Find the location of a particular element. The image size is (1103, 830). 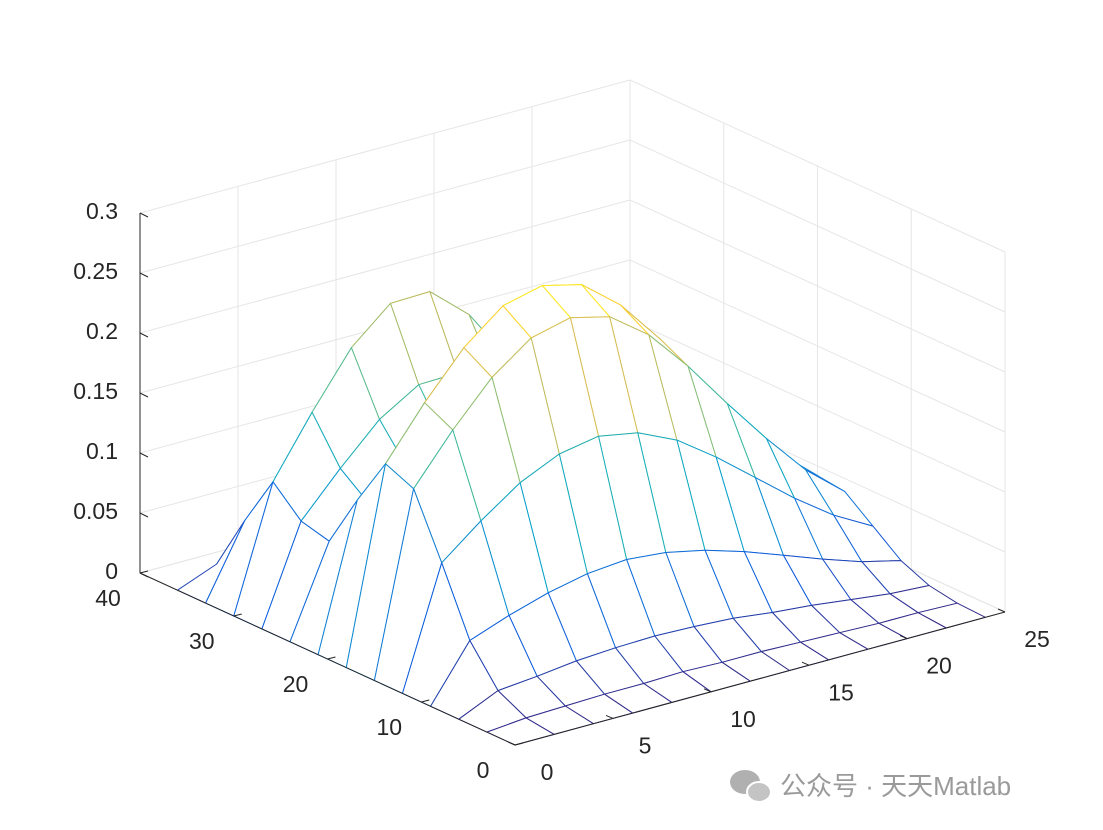

x-tick-label: 5 is located at coordinates (645, 745).